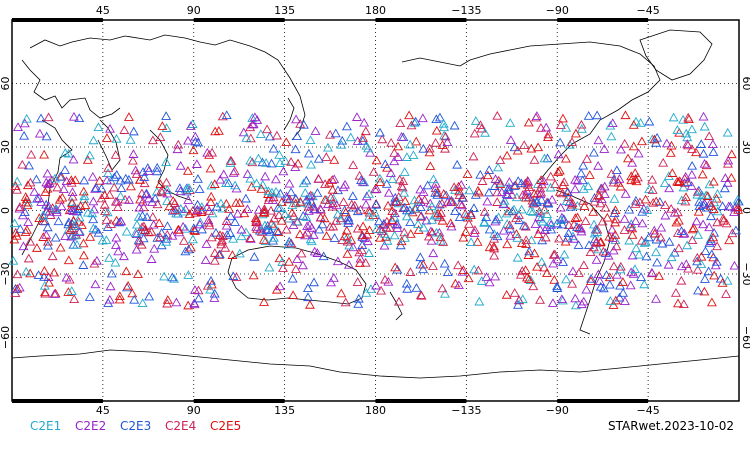 The image size is (750, 450). What do you see at coordinates (194, 10) in the screenshot?
I see `longitude-label: 90` at bounding box center [194, 10].